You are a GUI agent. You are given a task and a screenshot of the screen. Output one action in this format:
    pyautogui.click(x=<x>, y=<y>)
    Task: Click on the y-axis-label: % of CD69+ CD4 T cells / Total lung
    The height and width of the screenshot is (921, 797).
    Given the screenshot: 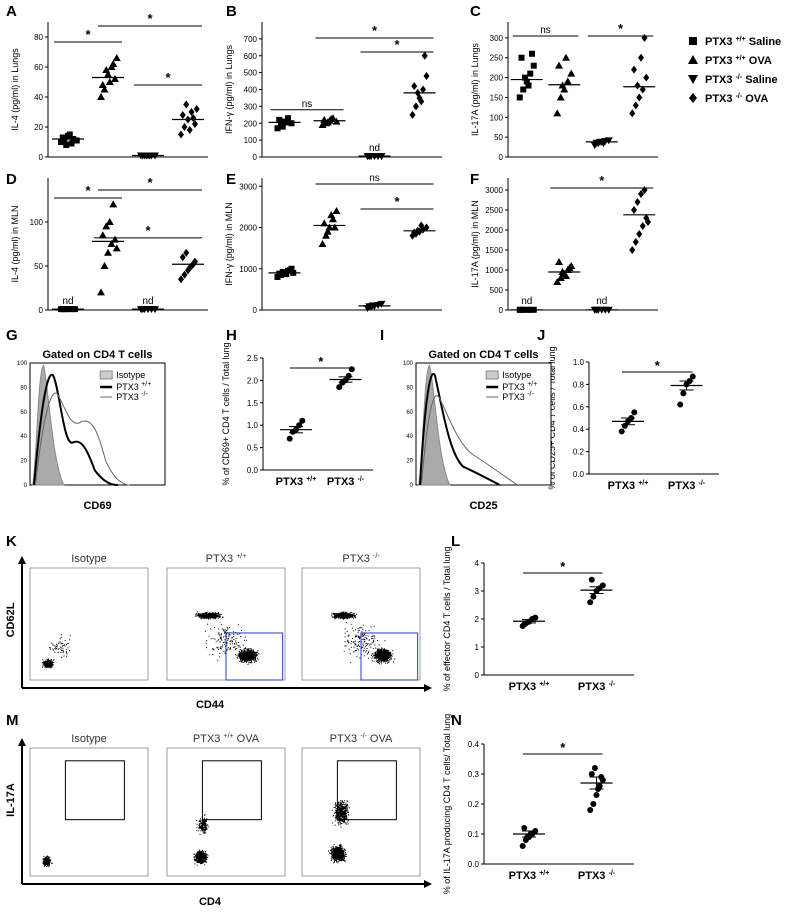 What is the action you would take?
    pyautogui.click(x=226, y=413)
    